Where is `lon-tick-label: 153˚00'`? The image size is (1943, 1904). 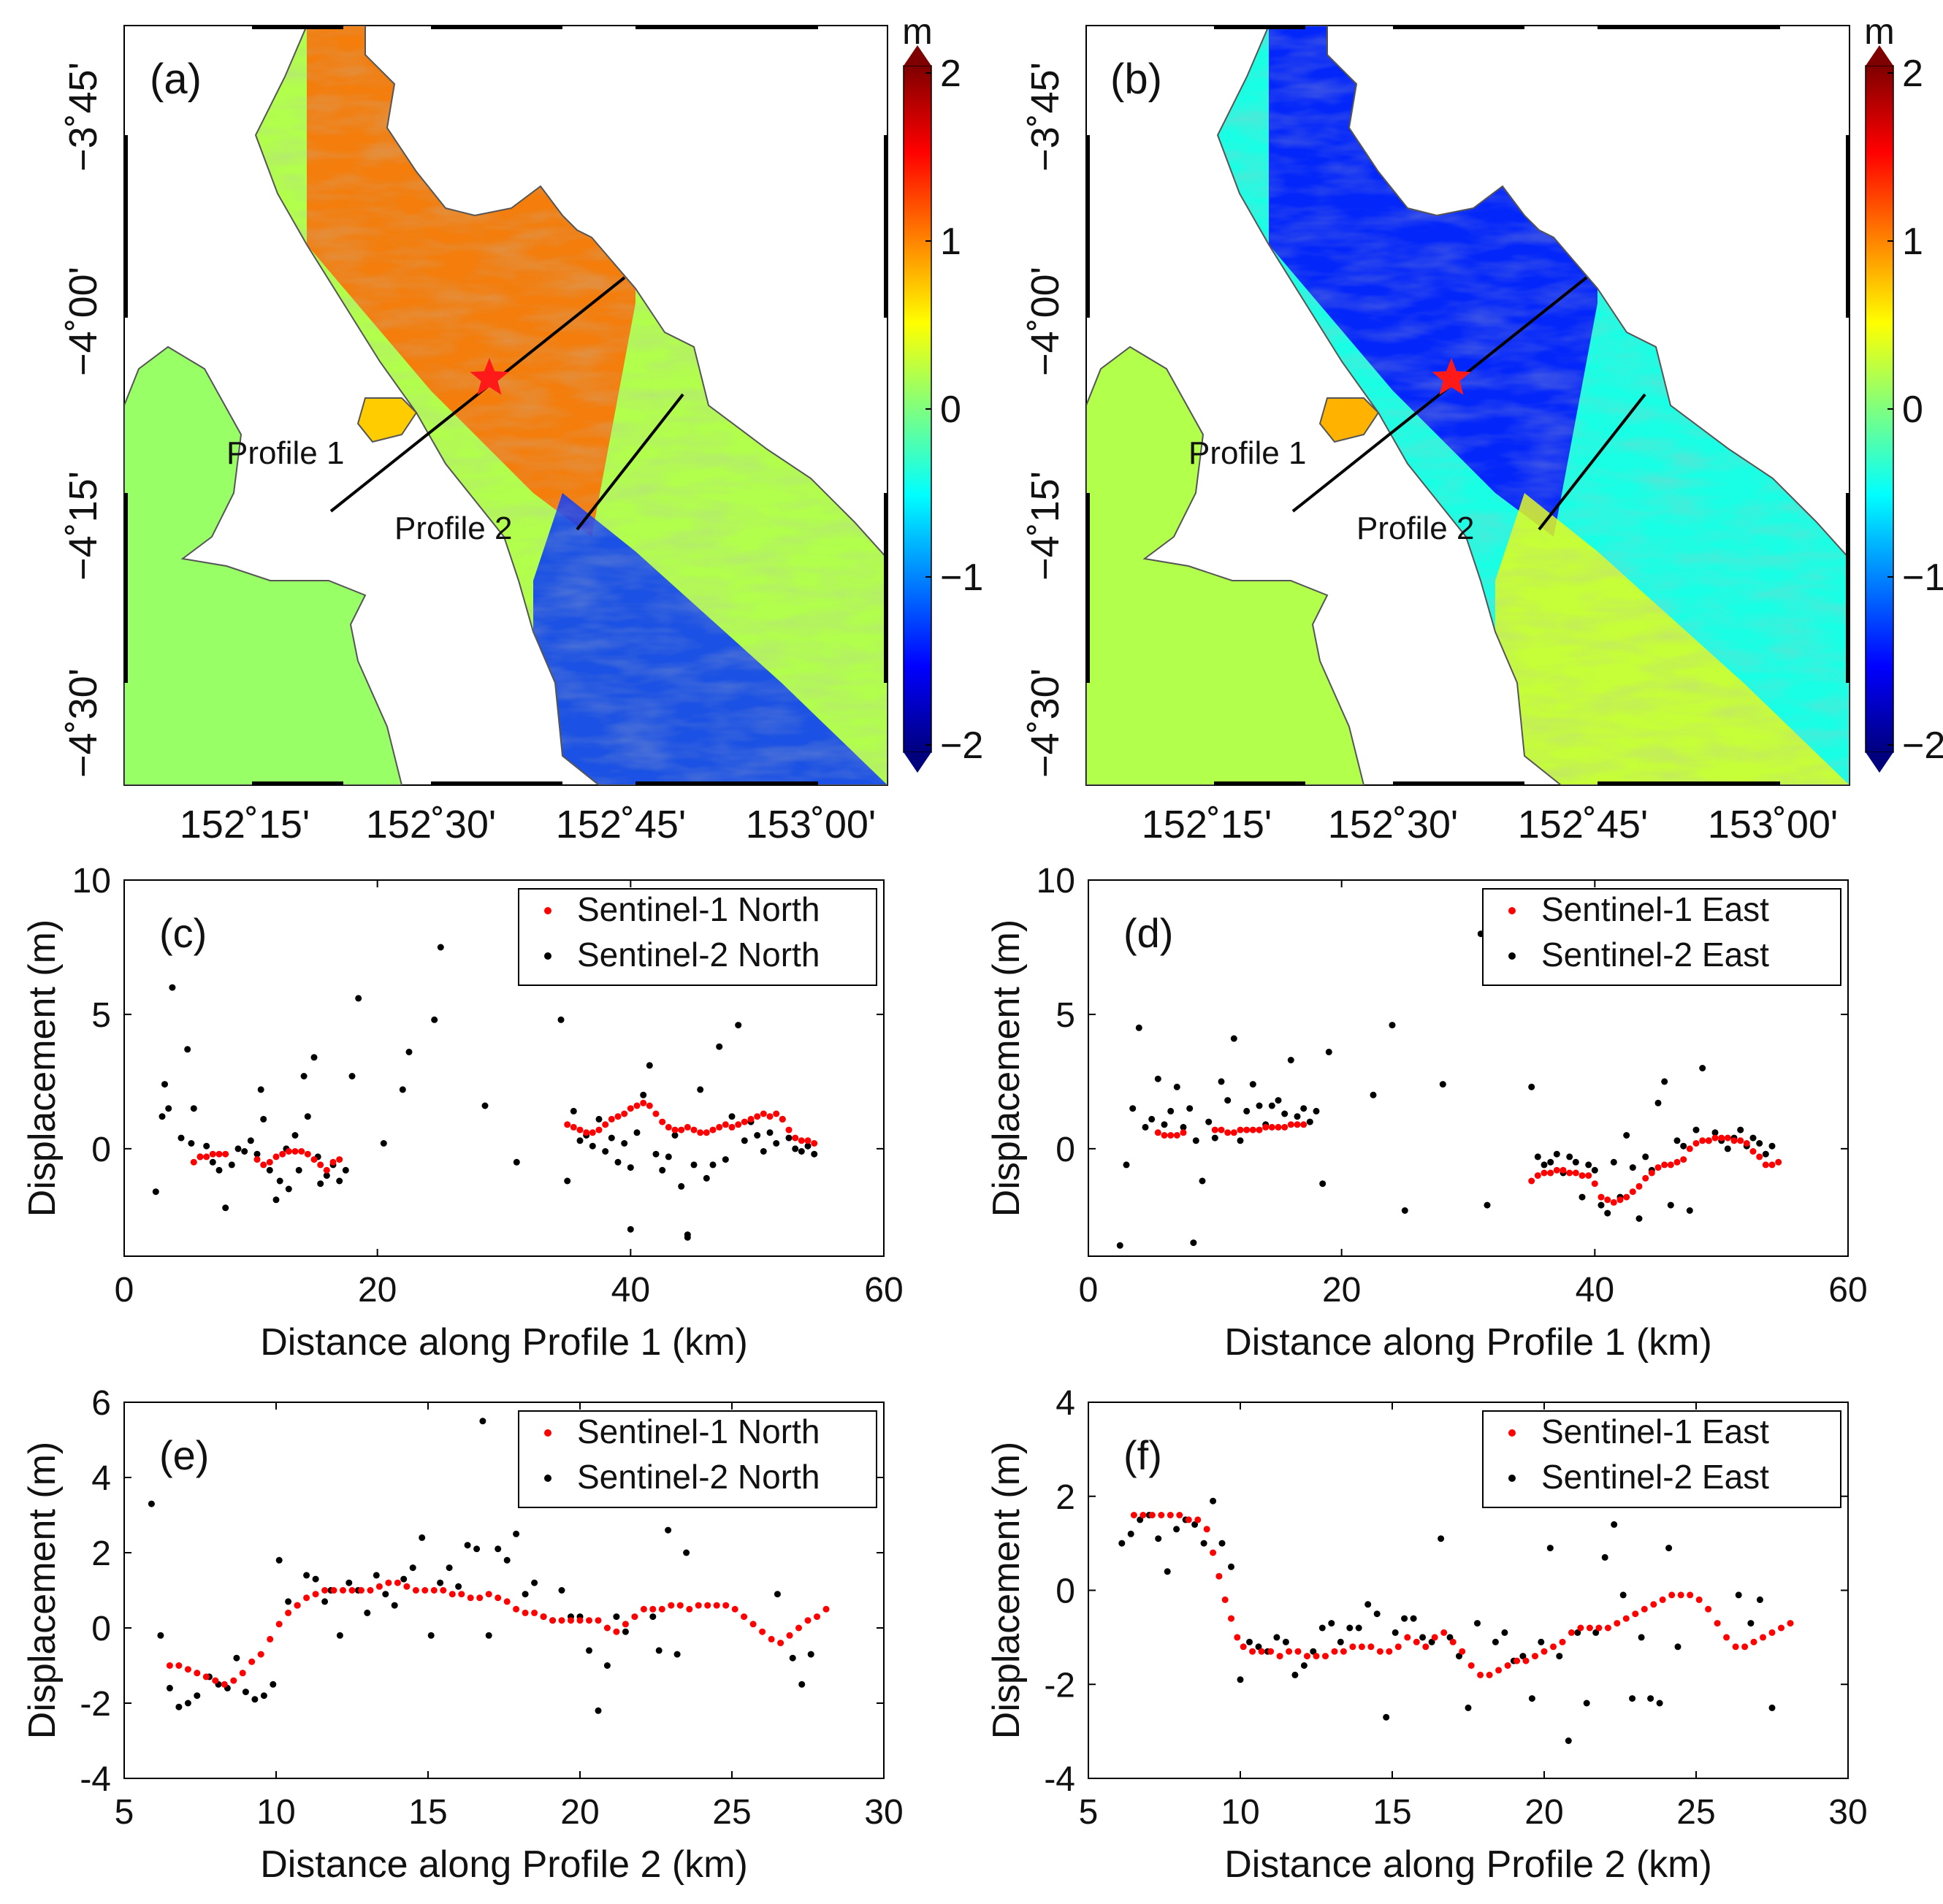
lon-tick-label: 153˚00' is located at coordinates (1773, 824).